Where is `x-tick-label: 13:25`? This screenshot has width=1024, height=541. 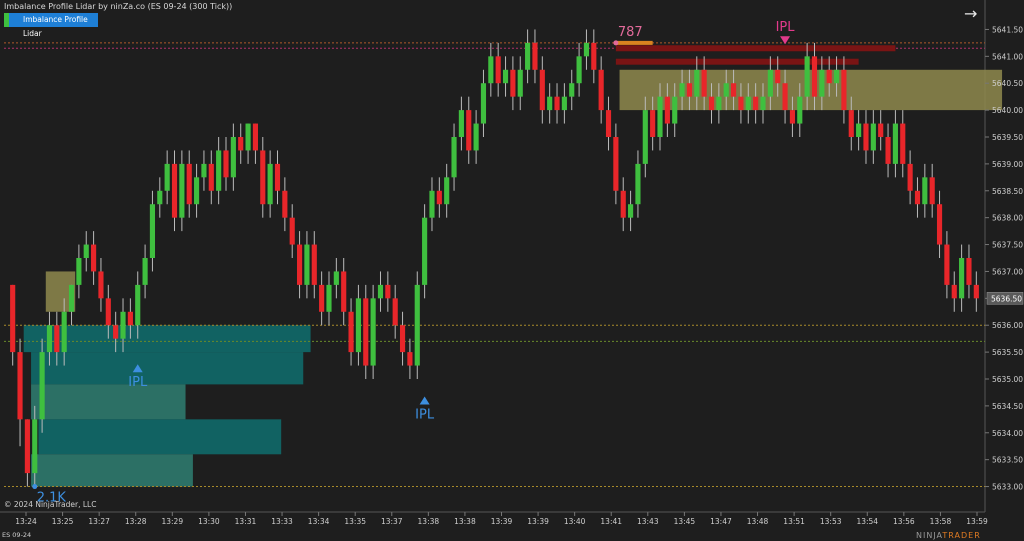 x-tick-label: 13:25 is located at coordinates (63, 521).